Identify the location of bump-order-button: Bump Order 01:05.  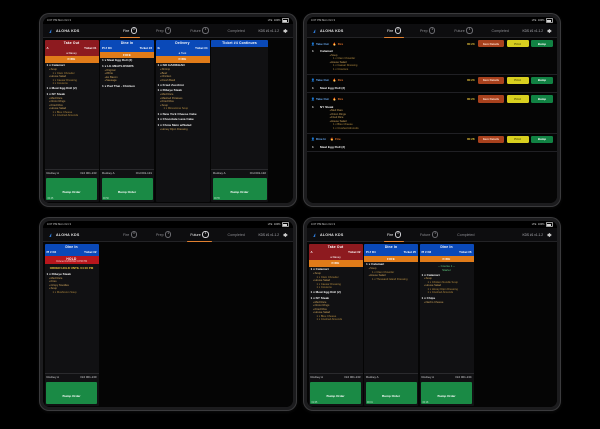
(335, 392).